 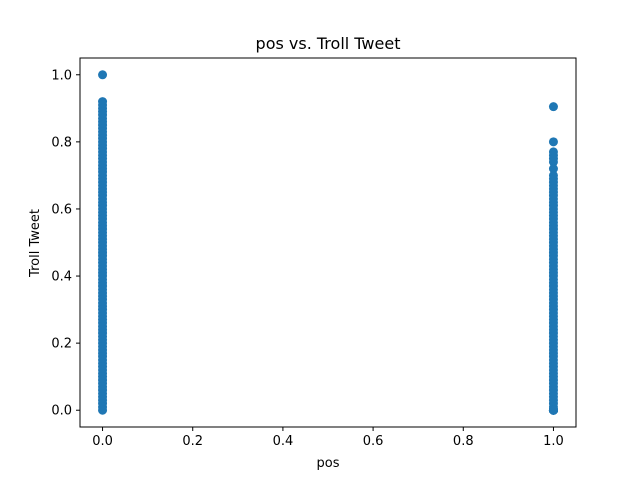 I want to click on x-tick-label: 1.0, so click(x=553, y=441).